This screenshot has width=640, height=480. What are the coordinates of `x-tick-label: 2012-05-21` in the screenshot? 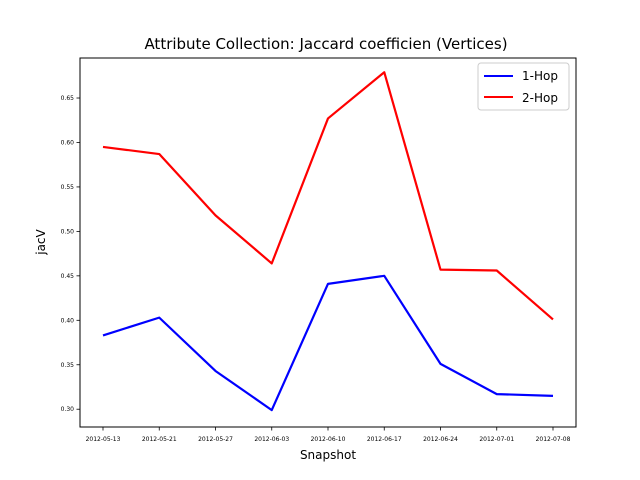 It's located at (159, 439).